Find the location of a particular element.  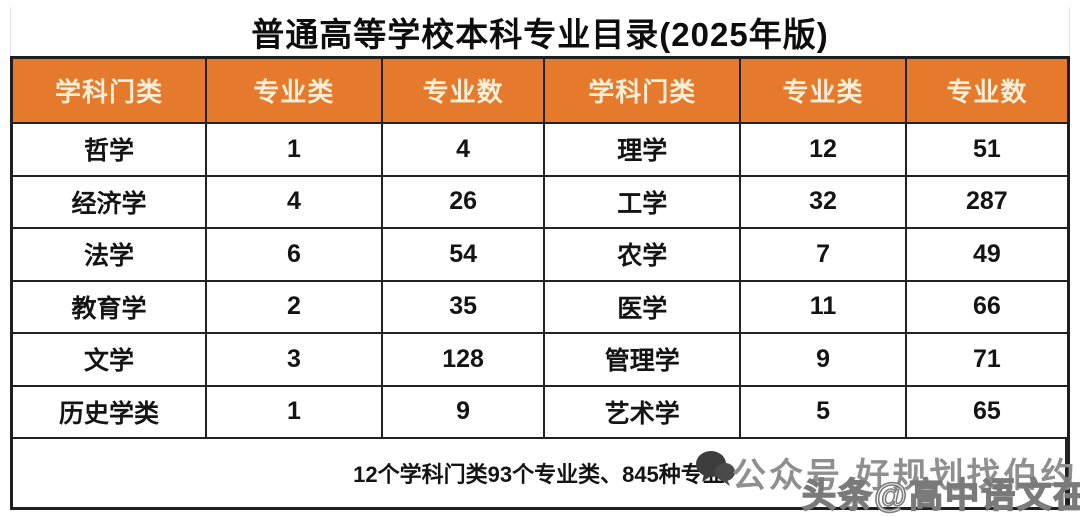

header-major-class-left: 专业类 is located at coordinates (294, 91).